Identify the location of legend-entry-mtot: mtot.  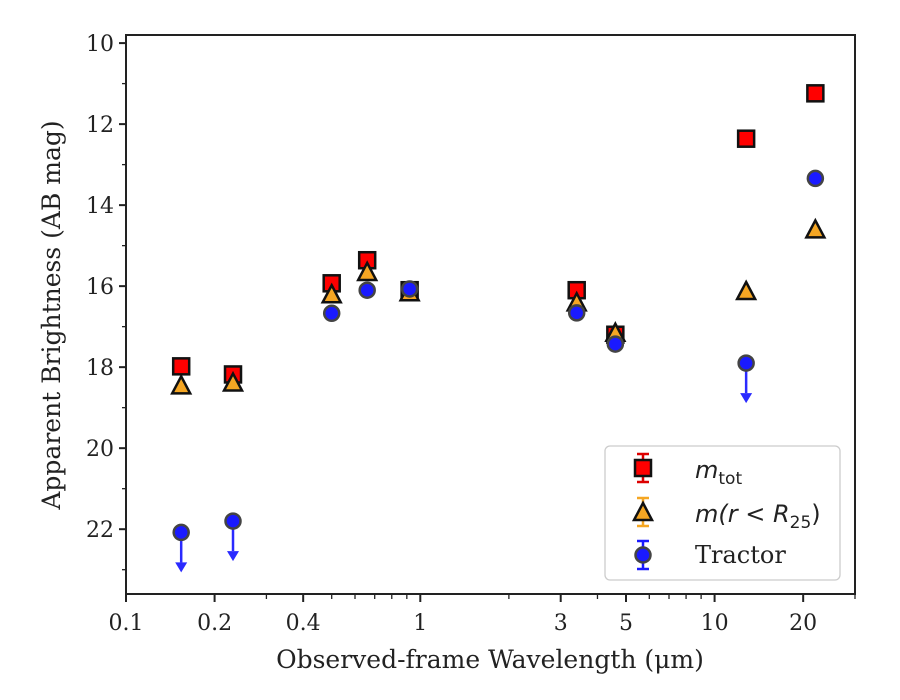
(687, 470).